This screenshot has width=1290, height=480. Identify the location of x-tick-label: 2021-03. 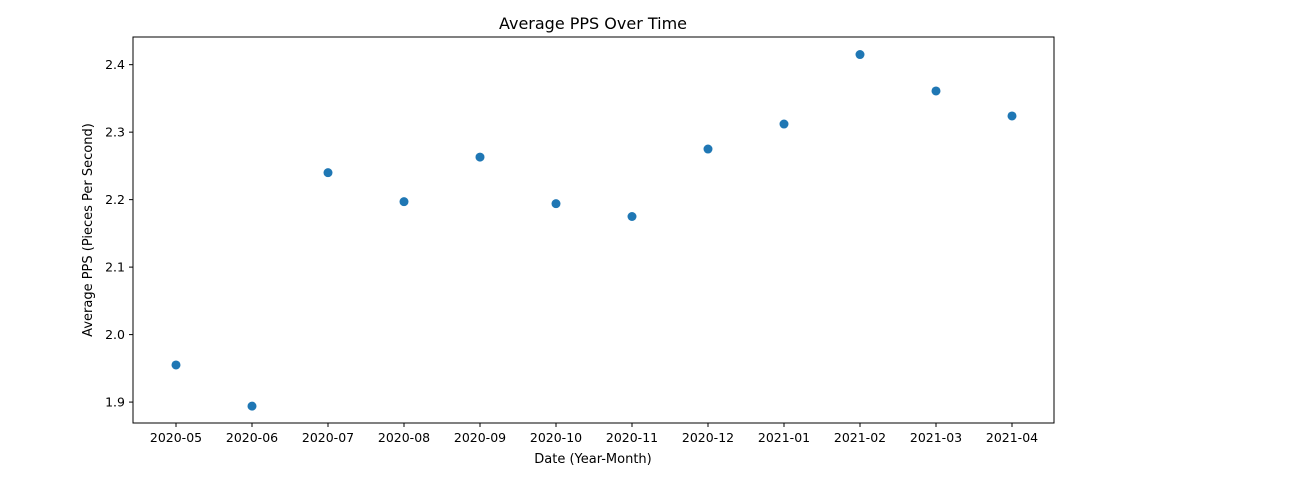
(936, 437).